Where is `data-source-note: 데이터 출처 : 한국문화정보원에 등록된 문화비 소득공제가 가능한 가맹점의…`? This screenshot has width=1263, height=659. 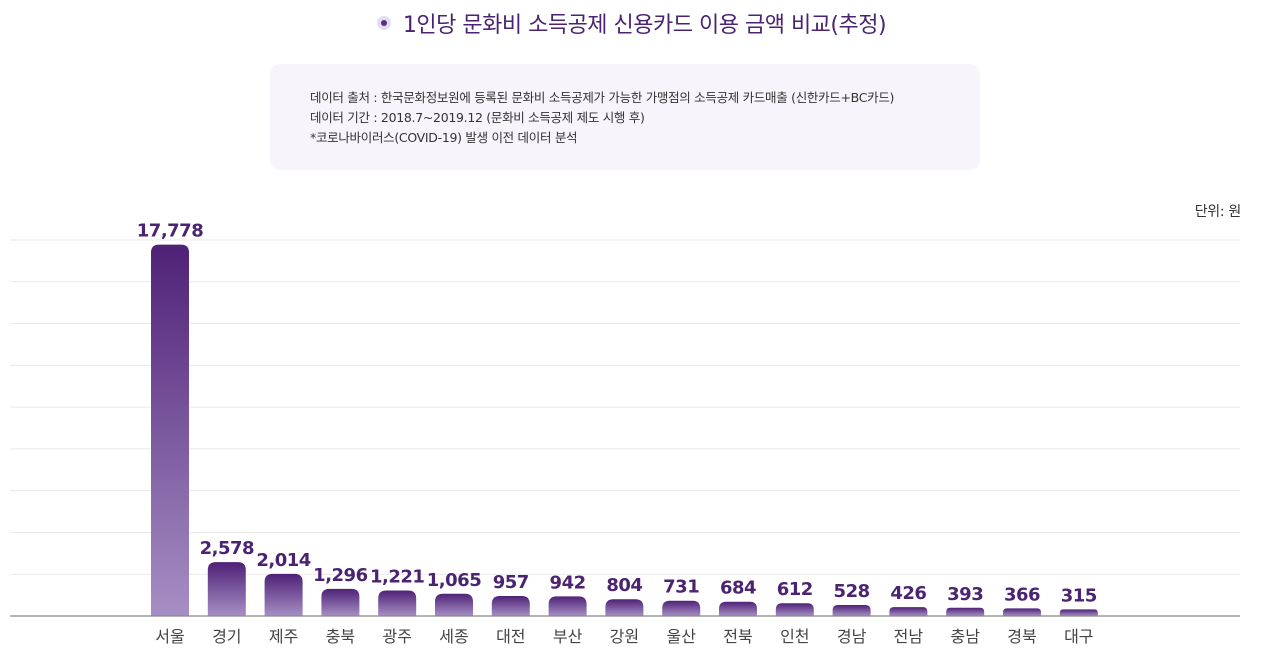 data-source-note: 데이터 출처 : 한국문화정보원에 등록된 문화비 소득공제가 가능한 가맹점의… is located at coordinates (625, 117).